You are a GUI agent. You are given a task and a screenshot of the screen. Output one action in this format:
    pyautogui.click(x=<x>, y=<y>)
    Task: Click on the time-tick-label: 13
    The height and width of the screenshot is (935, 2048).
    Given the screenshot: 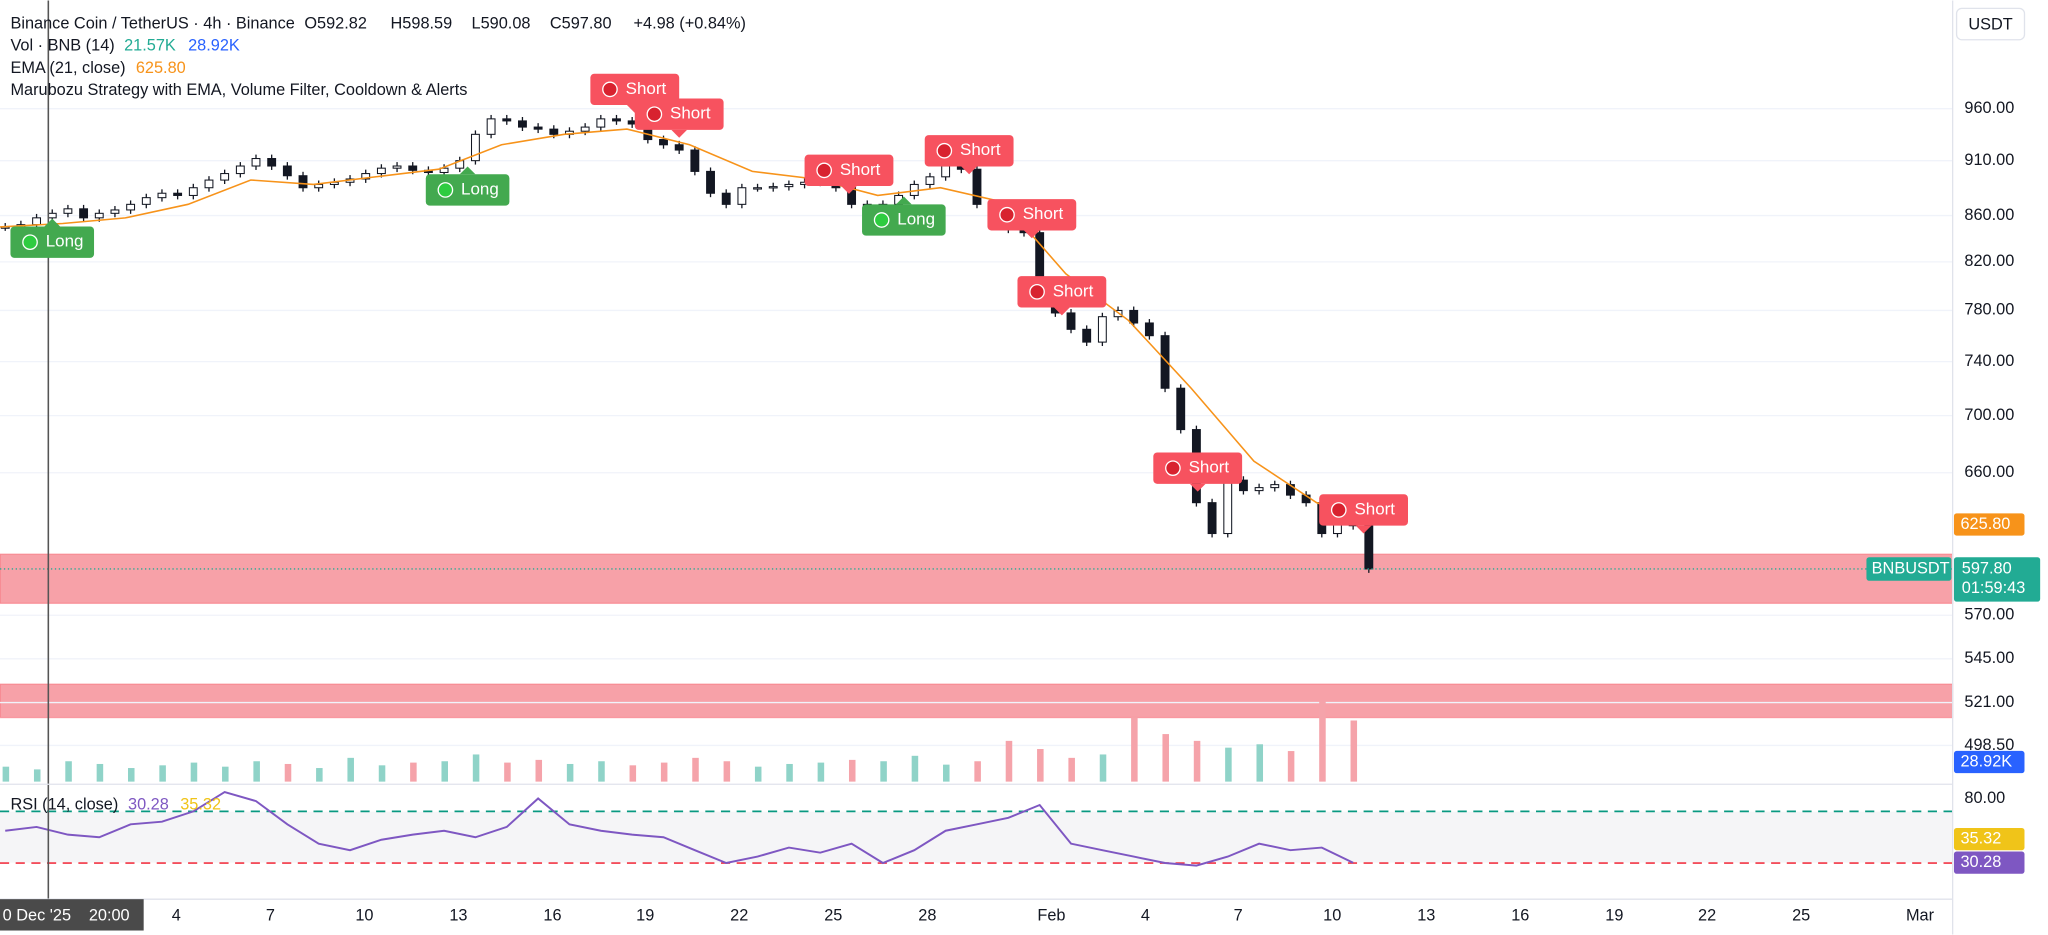 What is the action you would take?
    pyautogui.click(x=1426, y=915)
    